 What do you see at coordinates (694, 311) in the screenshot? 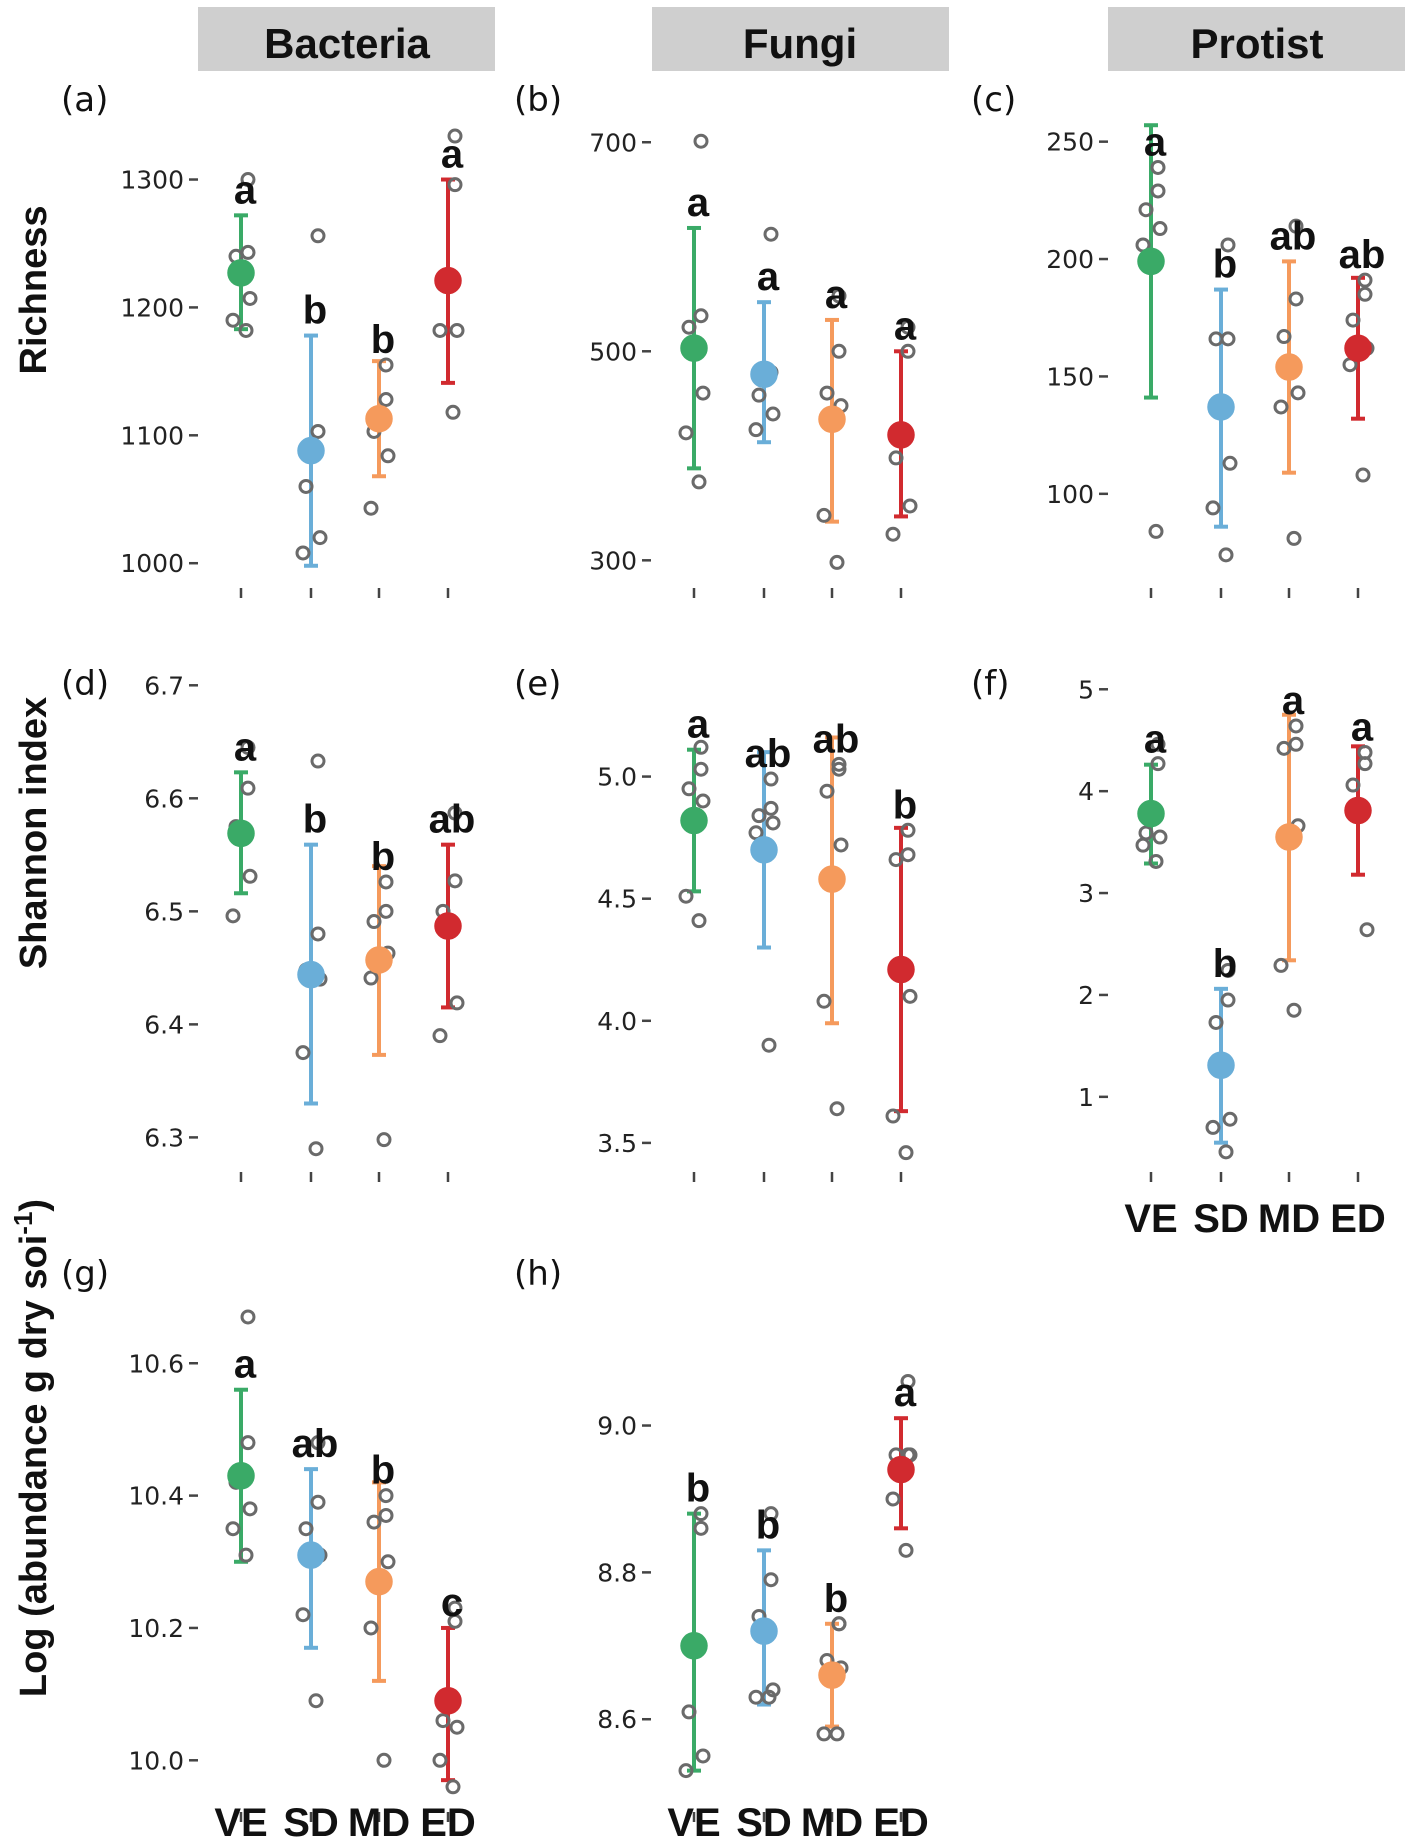
I see `group-b-ve: a` at bounding box center [694, 311].